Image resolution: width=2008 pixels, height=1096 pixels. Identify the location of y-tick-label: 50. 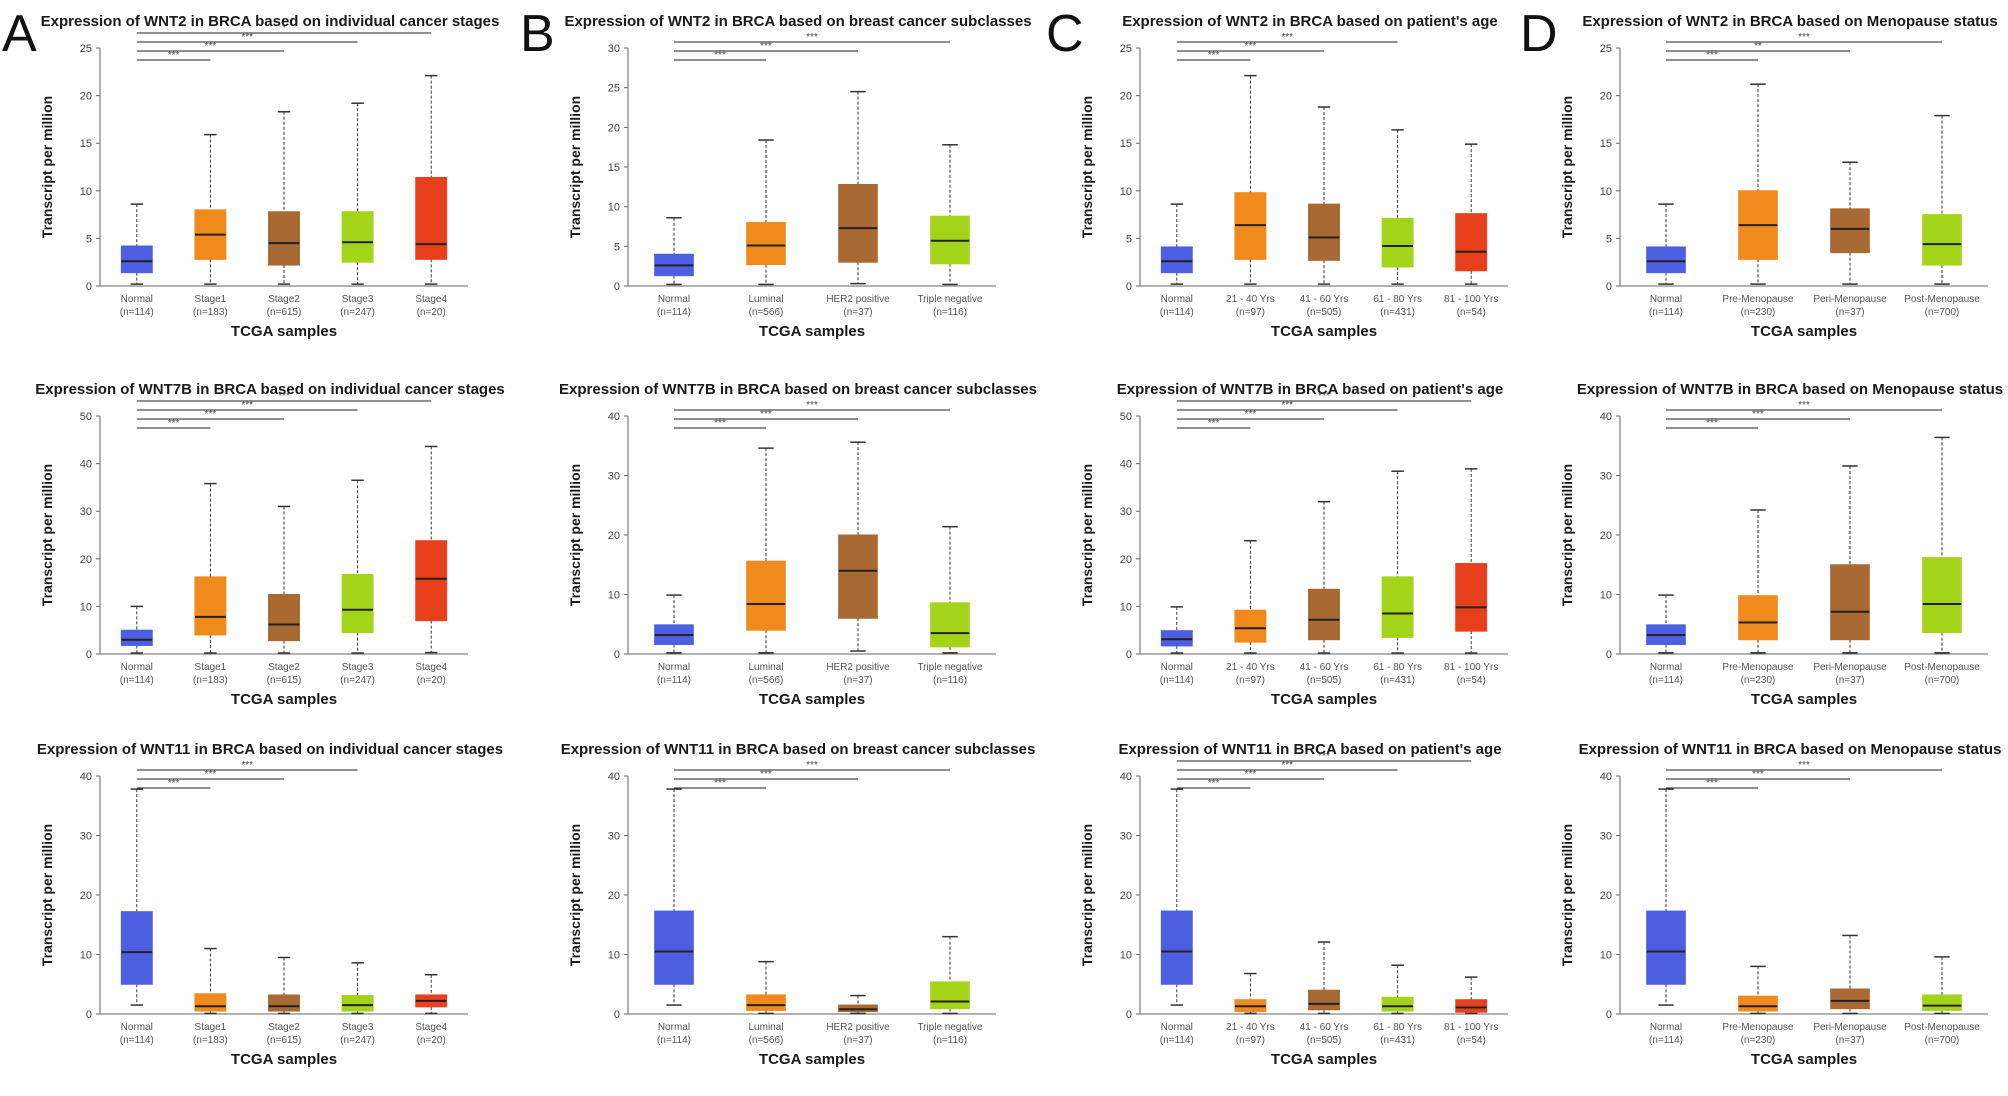
(1126, 417).